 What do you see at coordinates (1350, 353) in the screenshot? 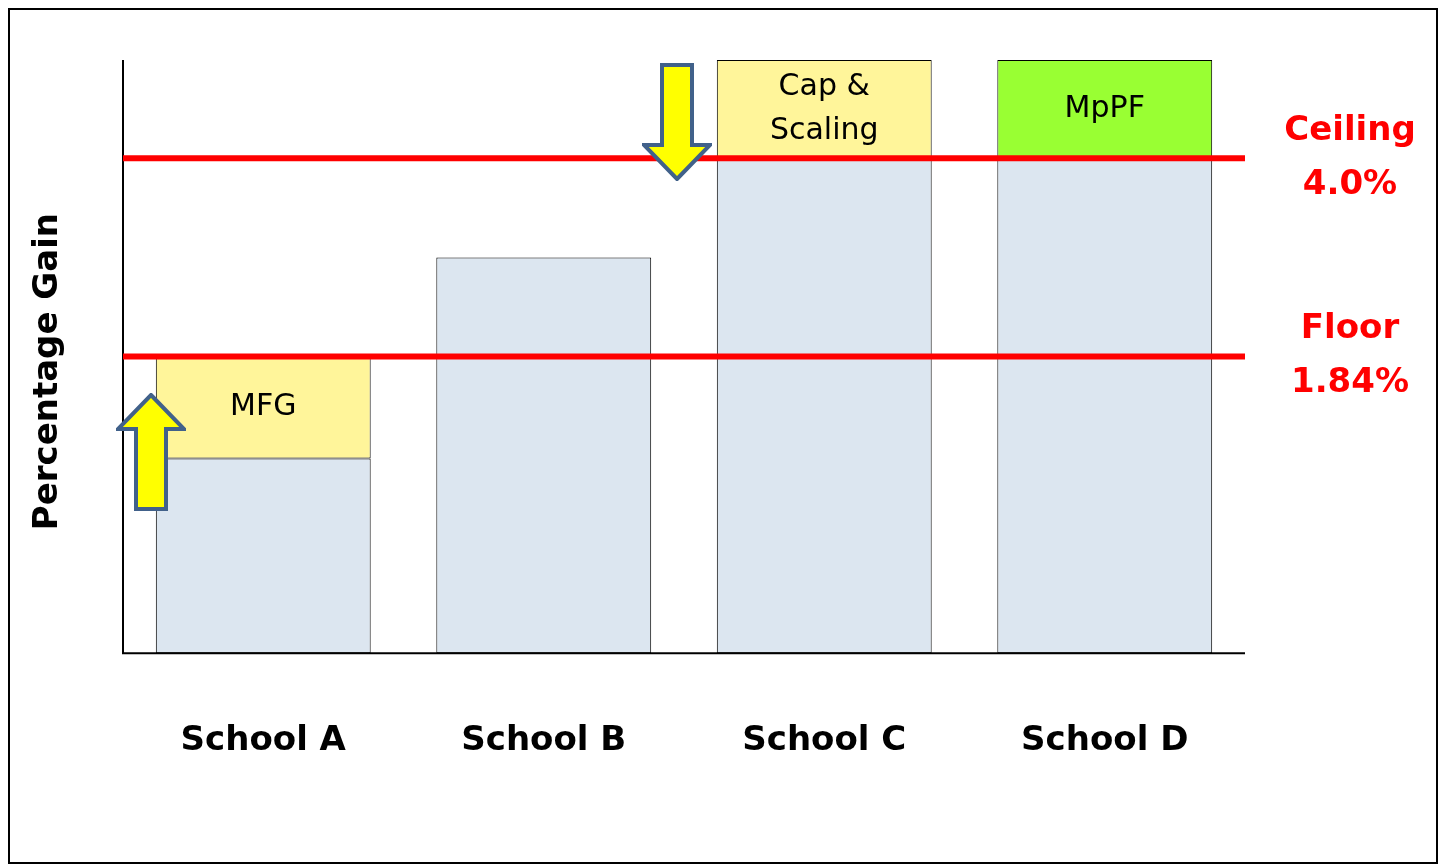
I see `ref-line-label: Floor 1.84%` at bounding box center [1350, 353].